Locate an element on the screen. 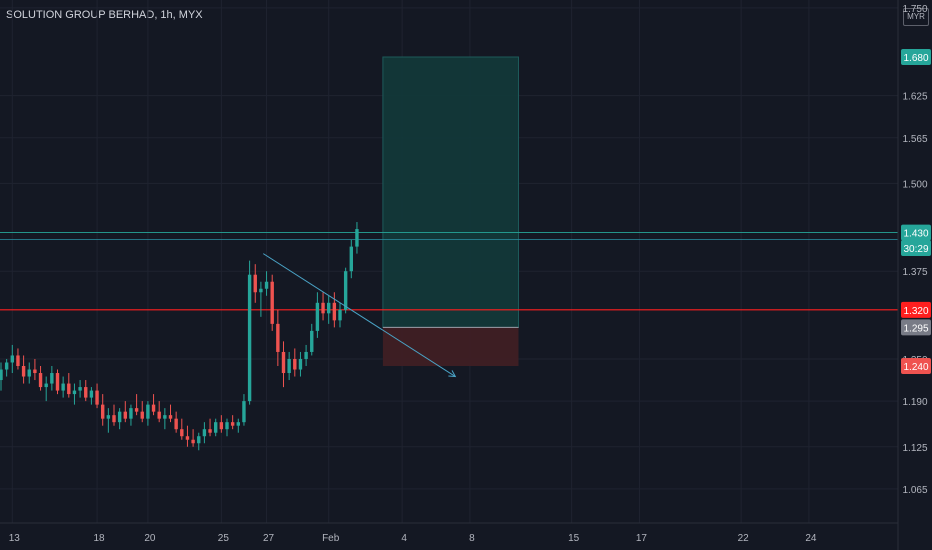 This screenshot has width=932, height=550. price-badge-label: 1.430 is located at coordinates (915, 234).